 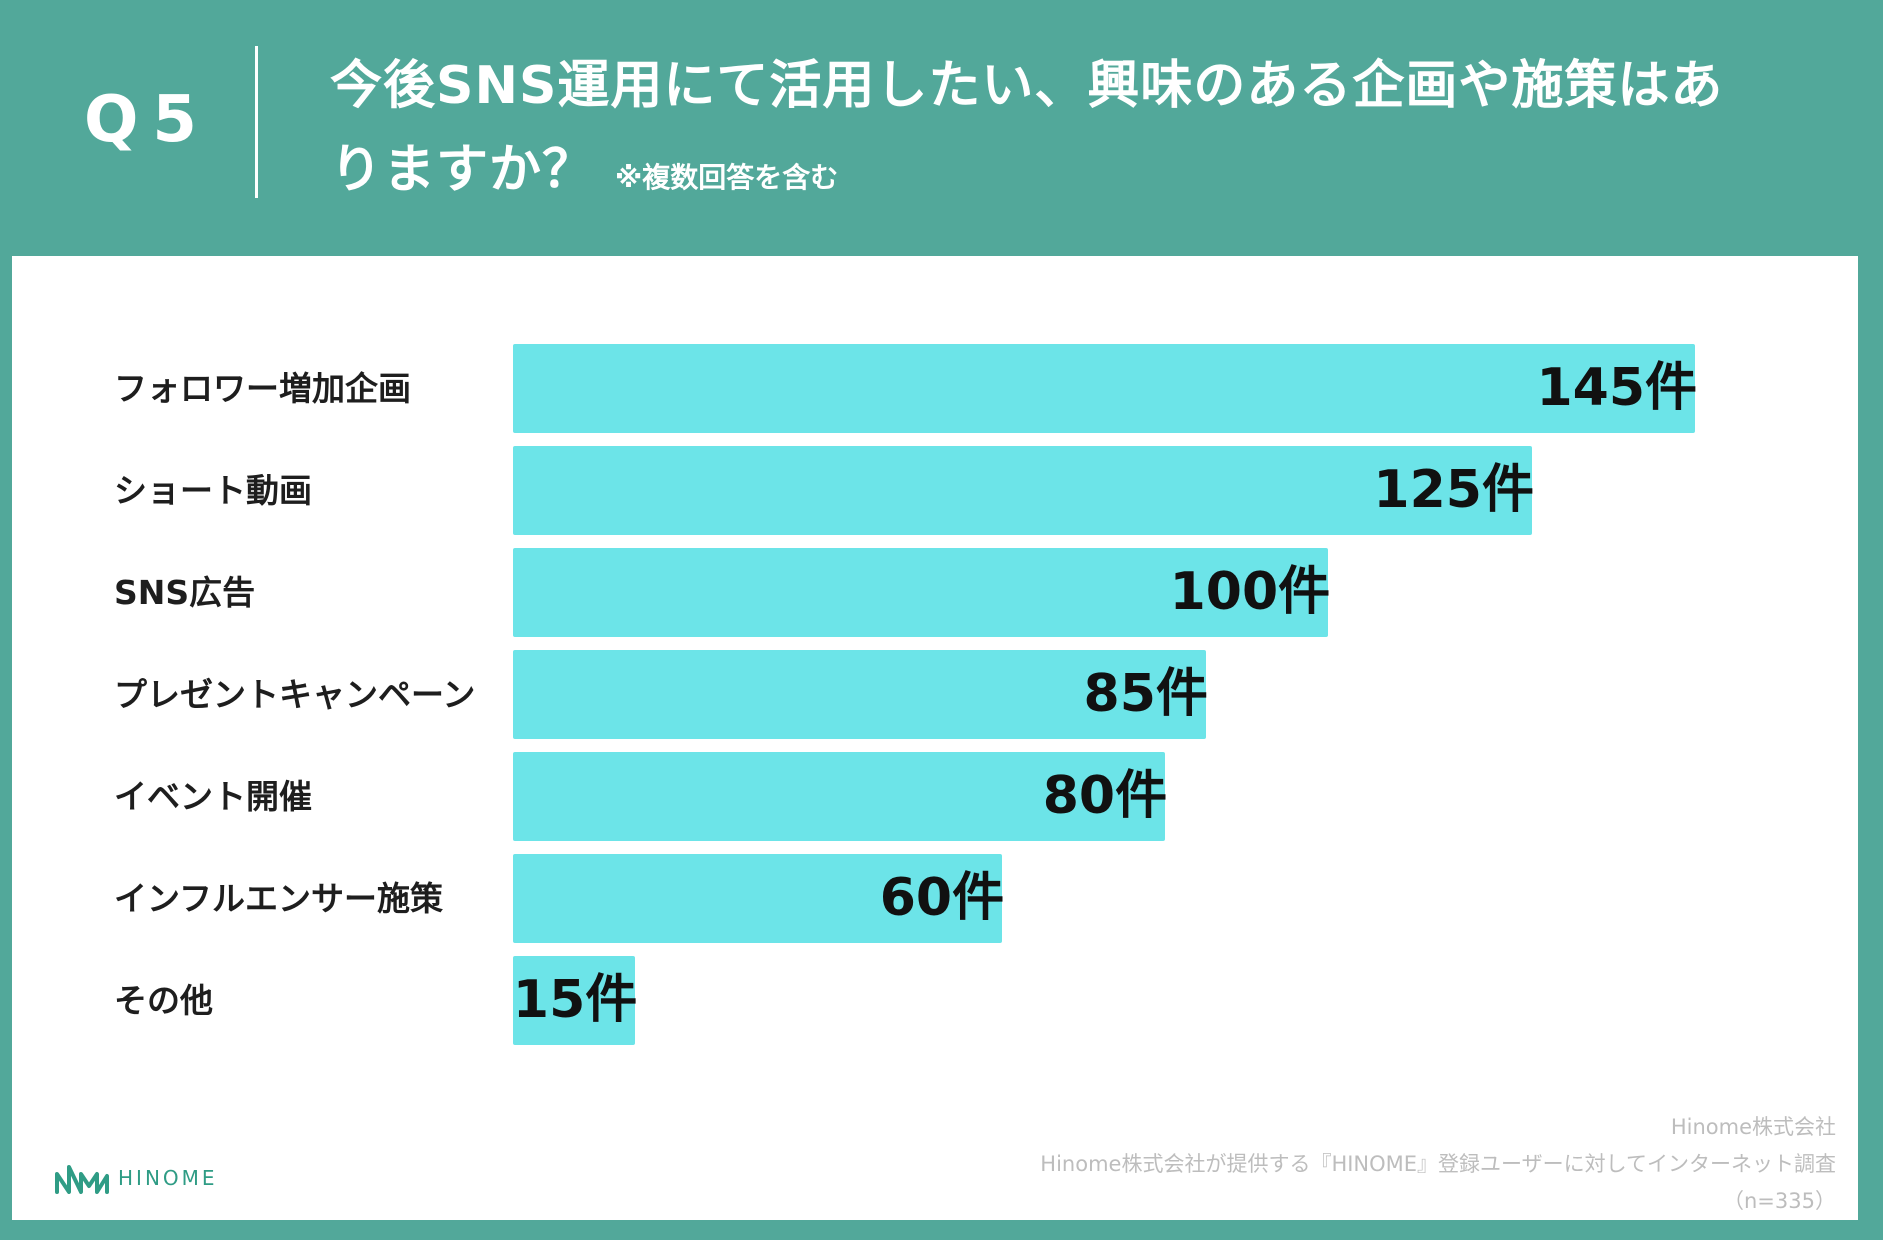 What do you see at coordinates (727, 177) in the screenshot?
I see `multiple-answer-note: ※複数回答を含む` at bounding box center [727, 177].